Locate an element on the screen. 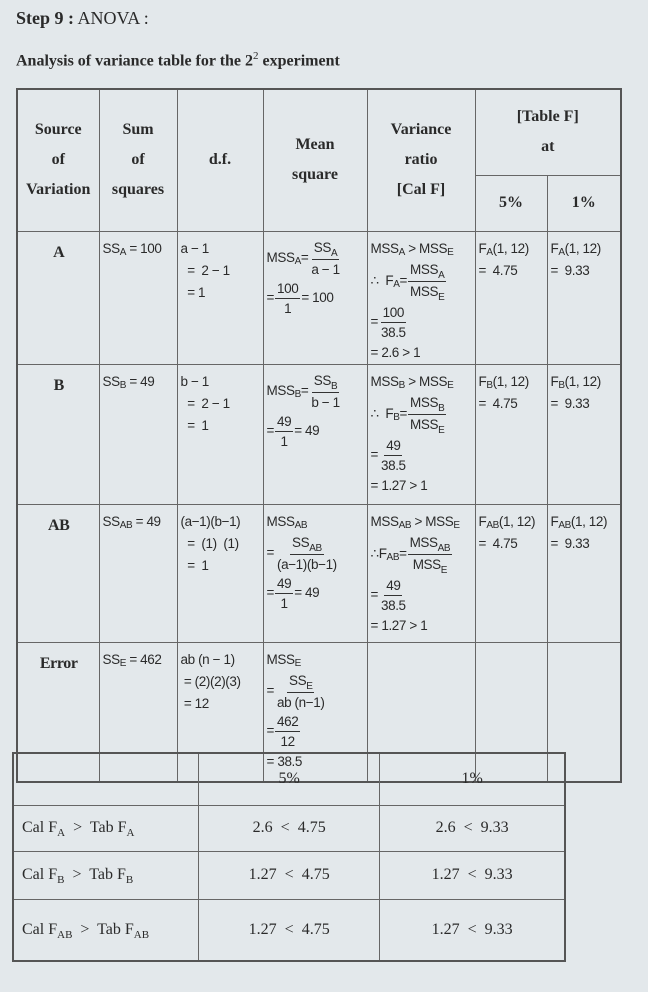 This screenshot has height=992, width=648. caption-text-end: experiment is located at coordinates (299, 61).